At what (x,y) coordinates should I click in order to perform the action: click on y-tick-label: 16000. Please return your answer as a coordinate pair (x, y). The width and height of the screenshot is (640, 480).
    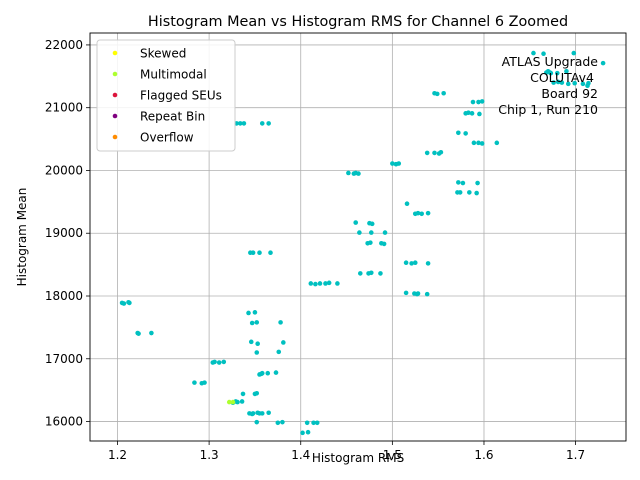
    Looking at the image, I should click on (64, 422).